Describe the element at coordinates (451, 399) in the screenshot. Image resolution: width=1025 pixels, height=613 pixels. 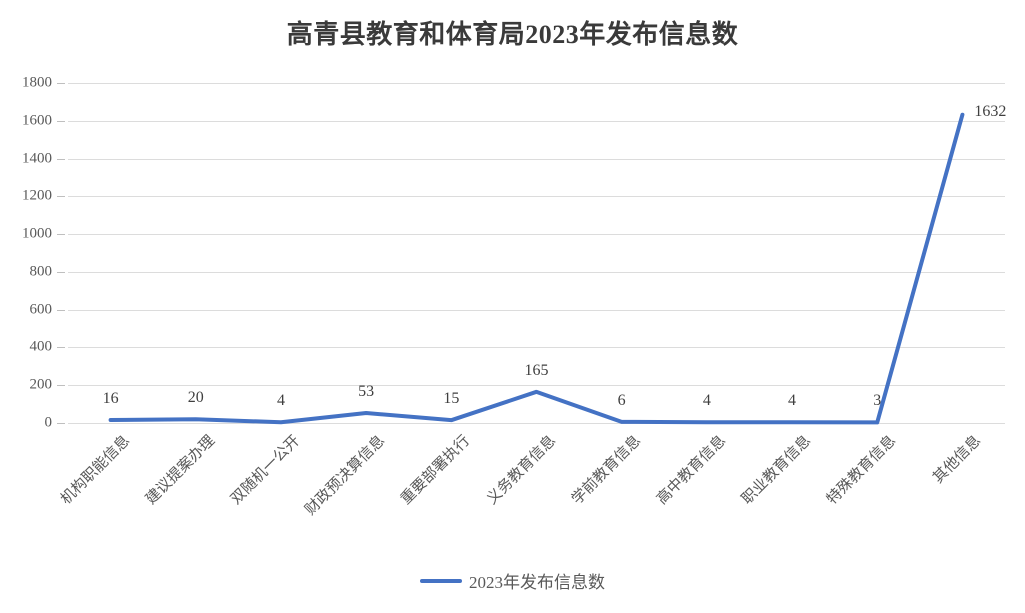
I see `data-label: 15` at that location.